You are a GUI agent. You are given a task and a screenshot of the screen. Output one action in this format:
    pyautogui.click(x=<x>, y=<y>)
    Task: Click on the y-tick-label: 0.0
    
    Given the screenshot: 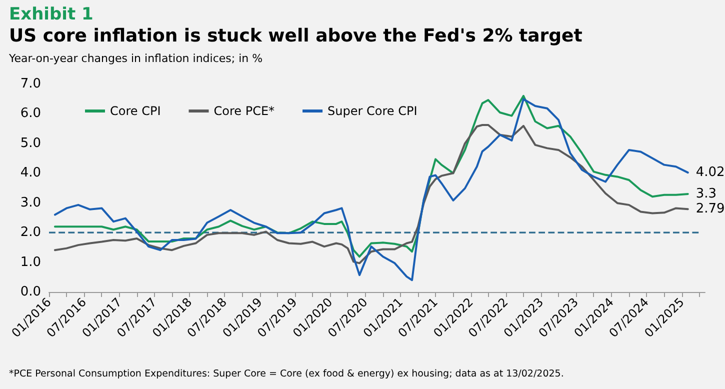 What is the action you would take?
    pyautogui.click(x=30, y=292)
    